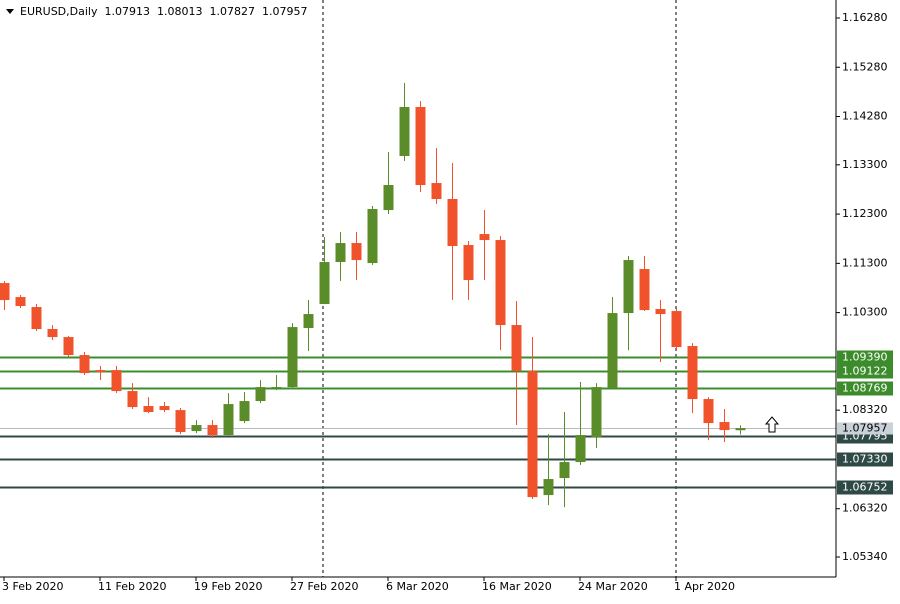  I want to click on level-label: 1.09122, so click(865, 371).